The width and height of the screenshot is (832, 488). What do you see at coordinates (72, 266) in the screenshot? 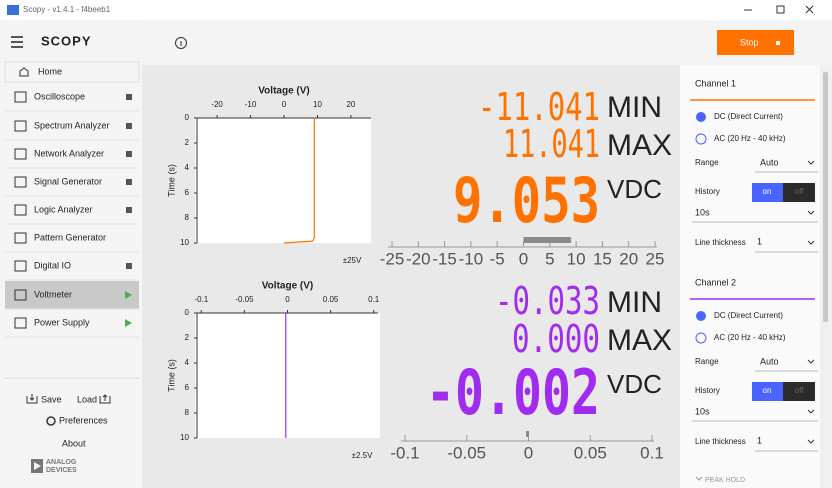
I see `menu-item` at bounding box center [72, 266].